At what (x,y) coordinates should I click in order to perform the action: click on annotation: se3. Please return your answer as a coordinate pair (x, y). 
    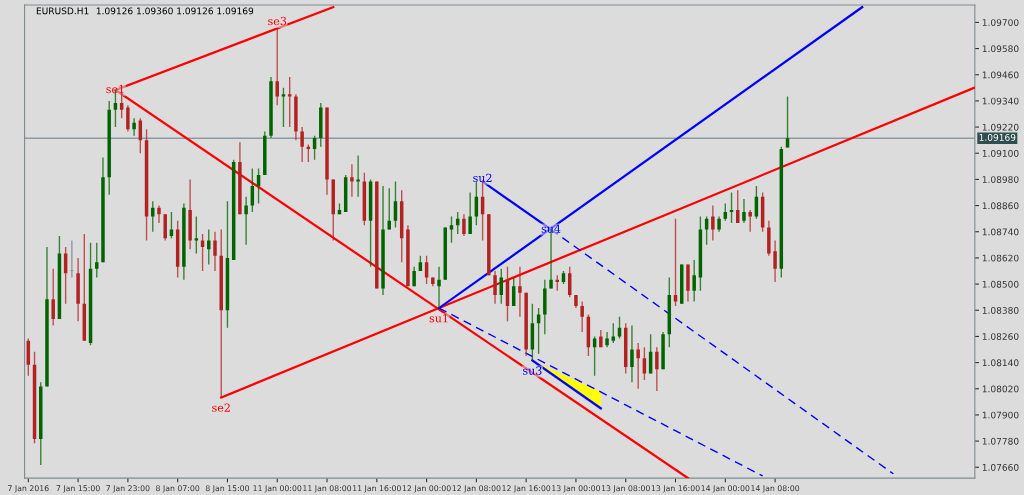
    Looking at the image, I should click on (277, 21).